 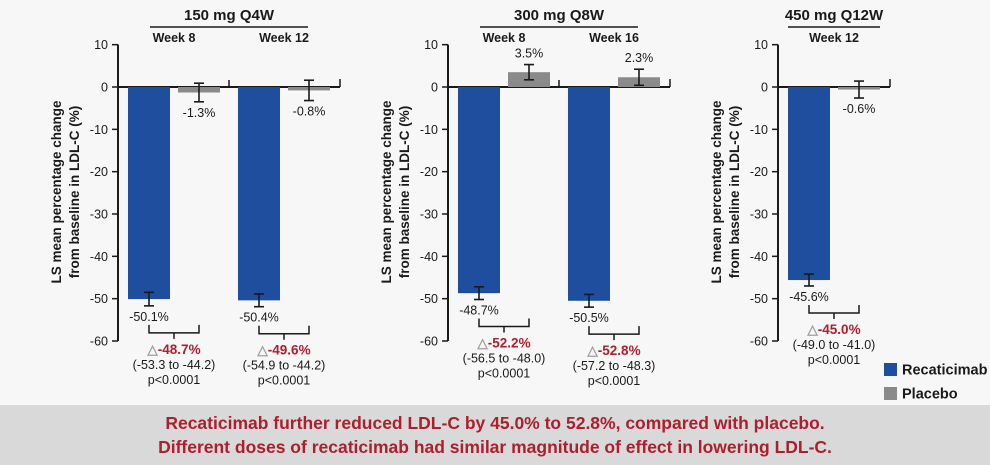 I want to click on bar-value-label: -0.6%, so click(x=859, y=109).